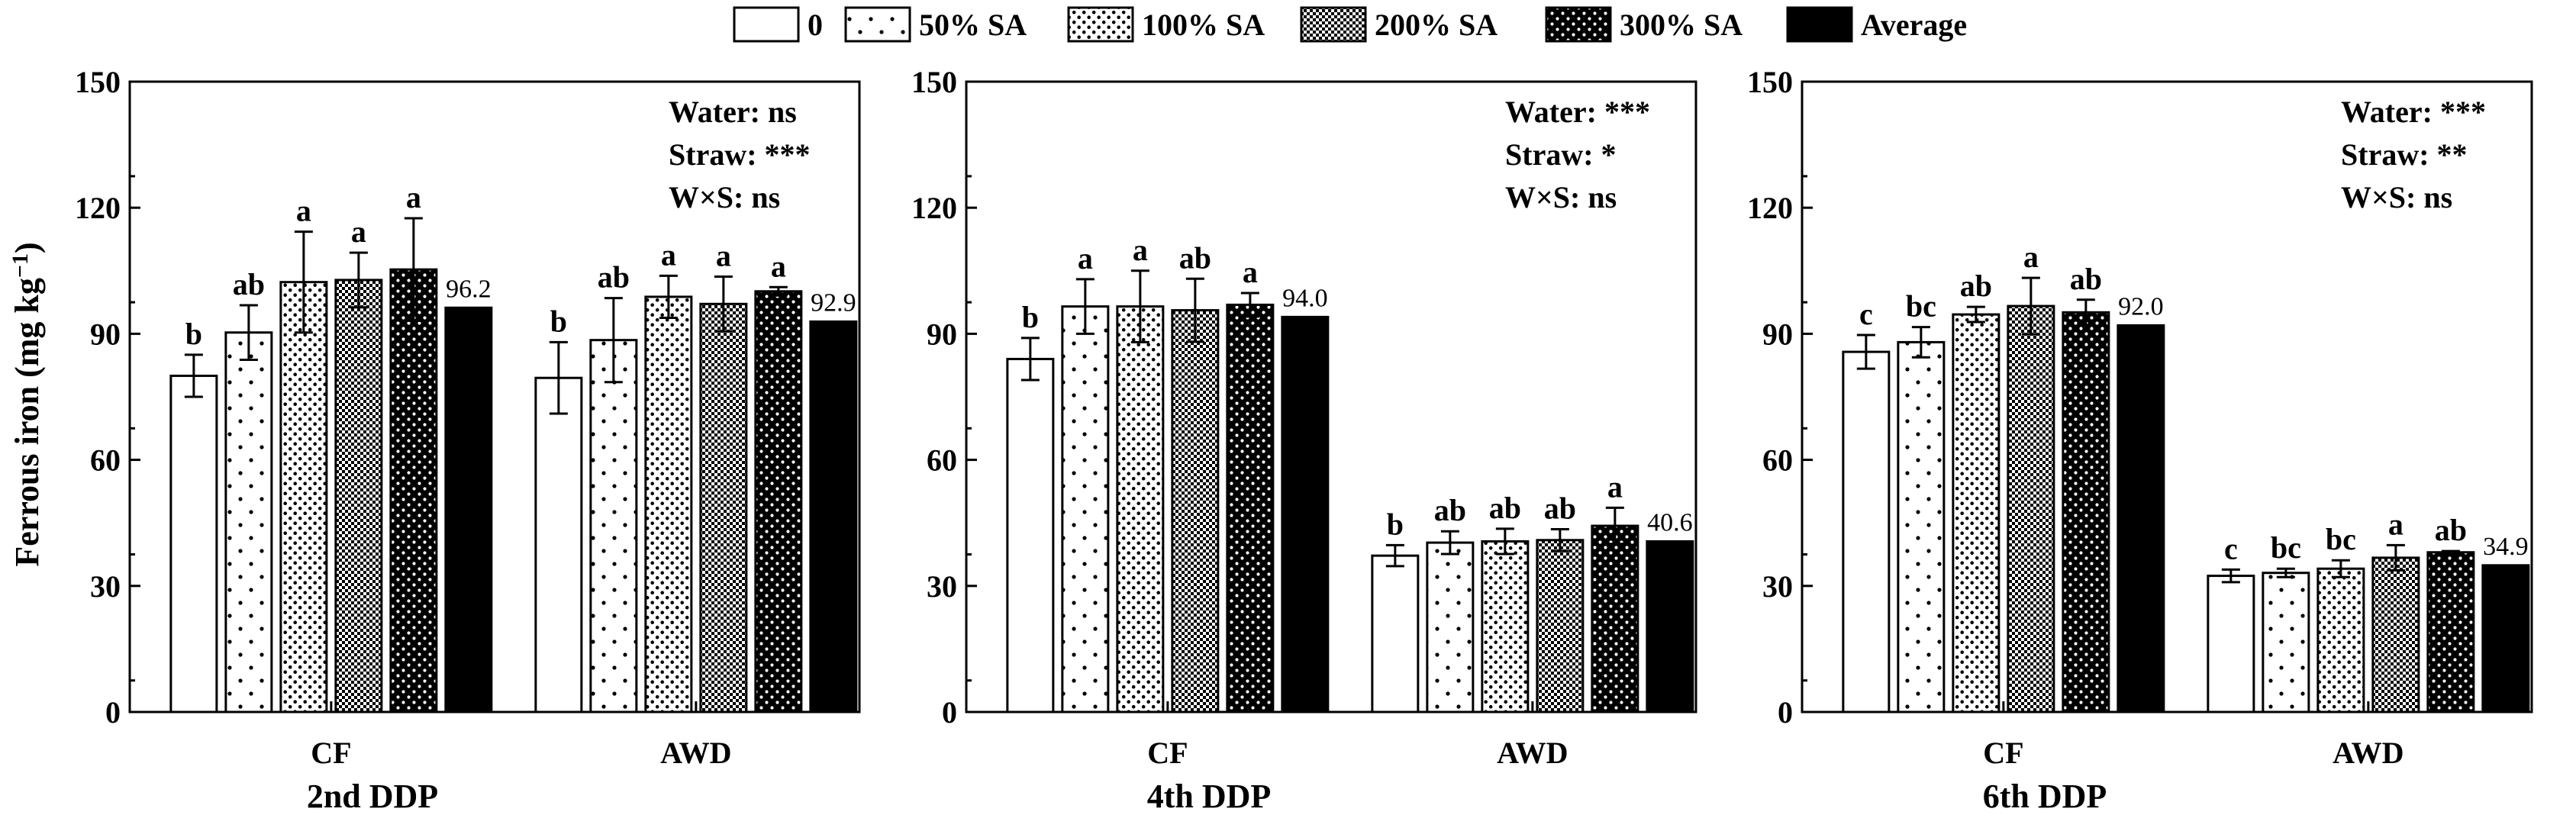 This screenshot has width=2576, height=815. Describe the element at coordinates (2231, 548) in the screenshot. I see `significance-letter: c` at that location.